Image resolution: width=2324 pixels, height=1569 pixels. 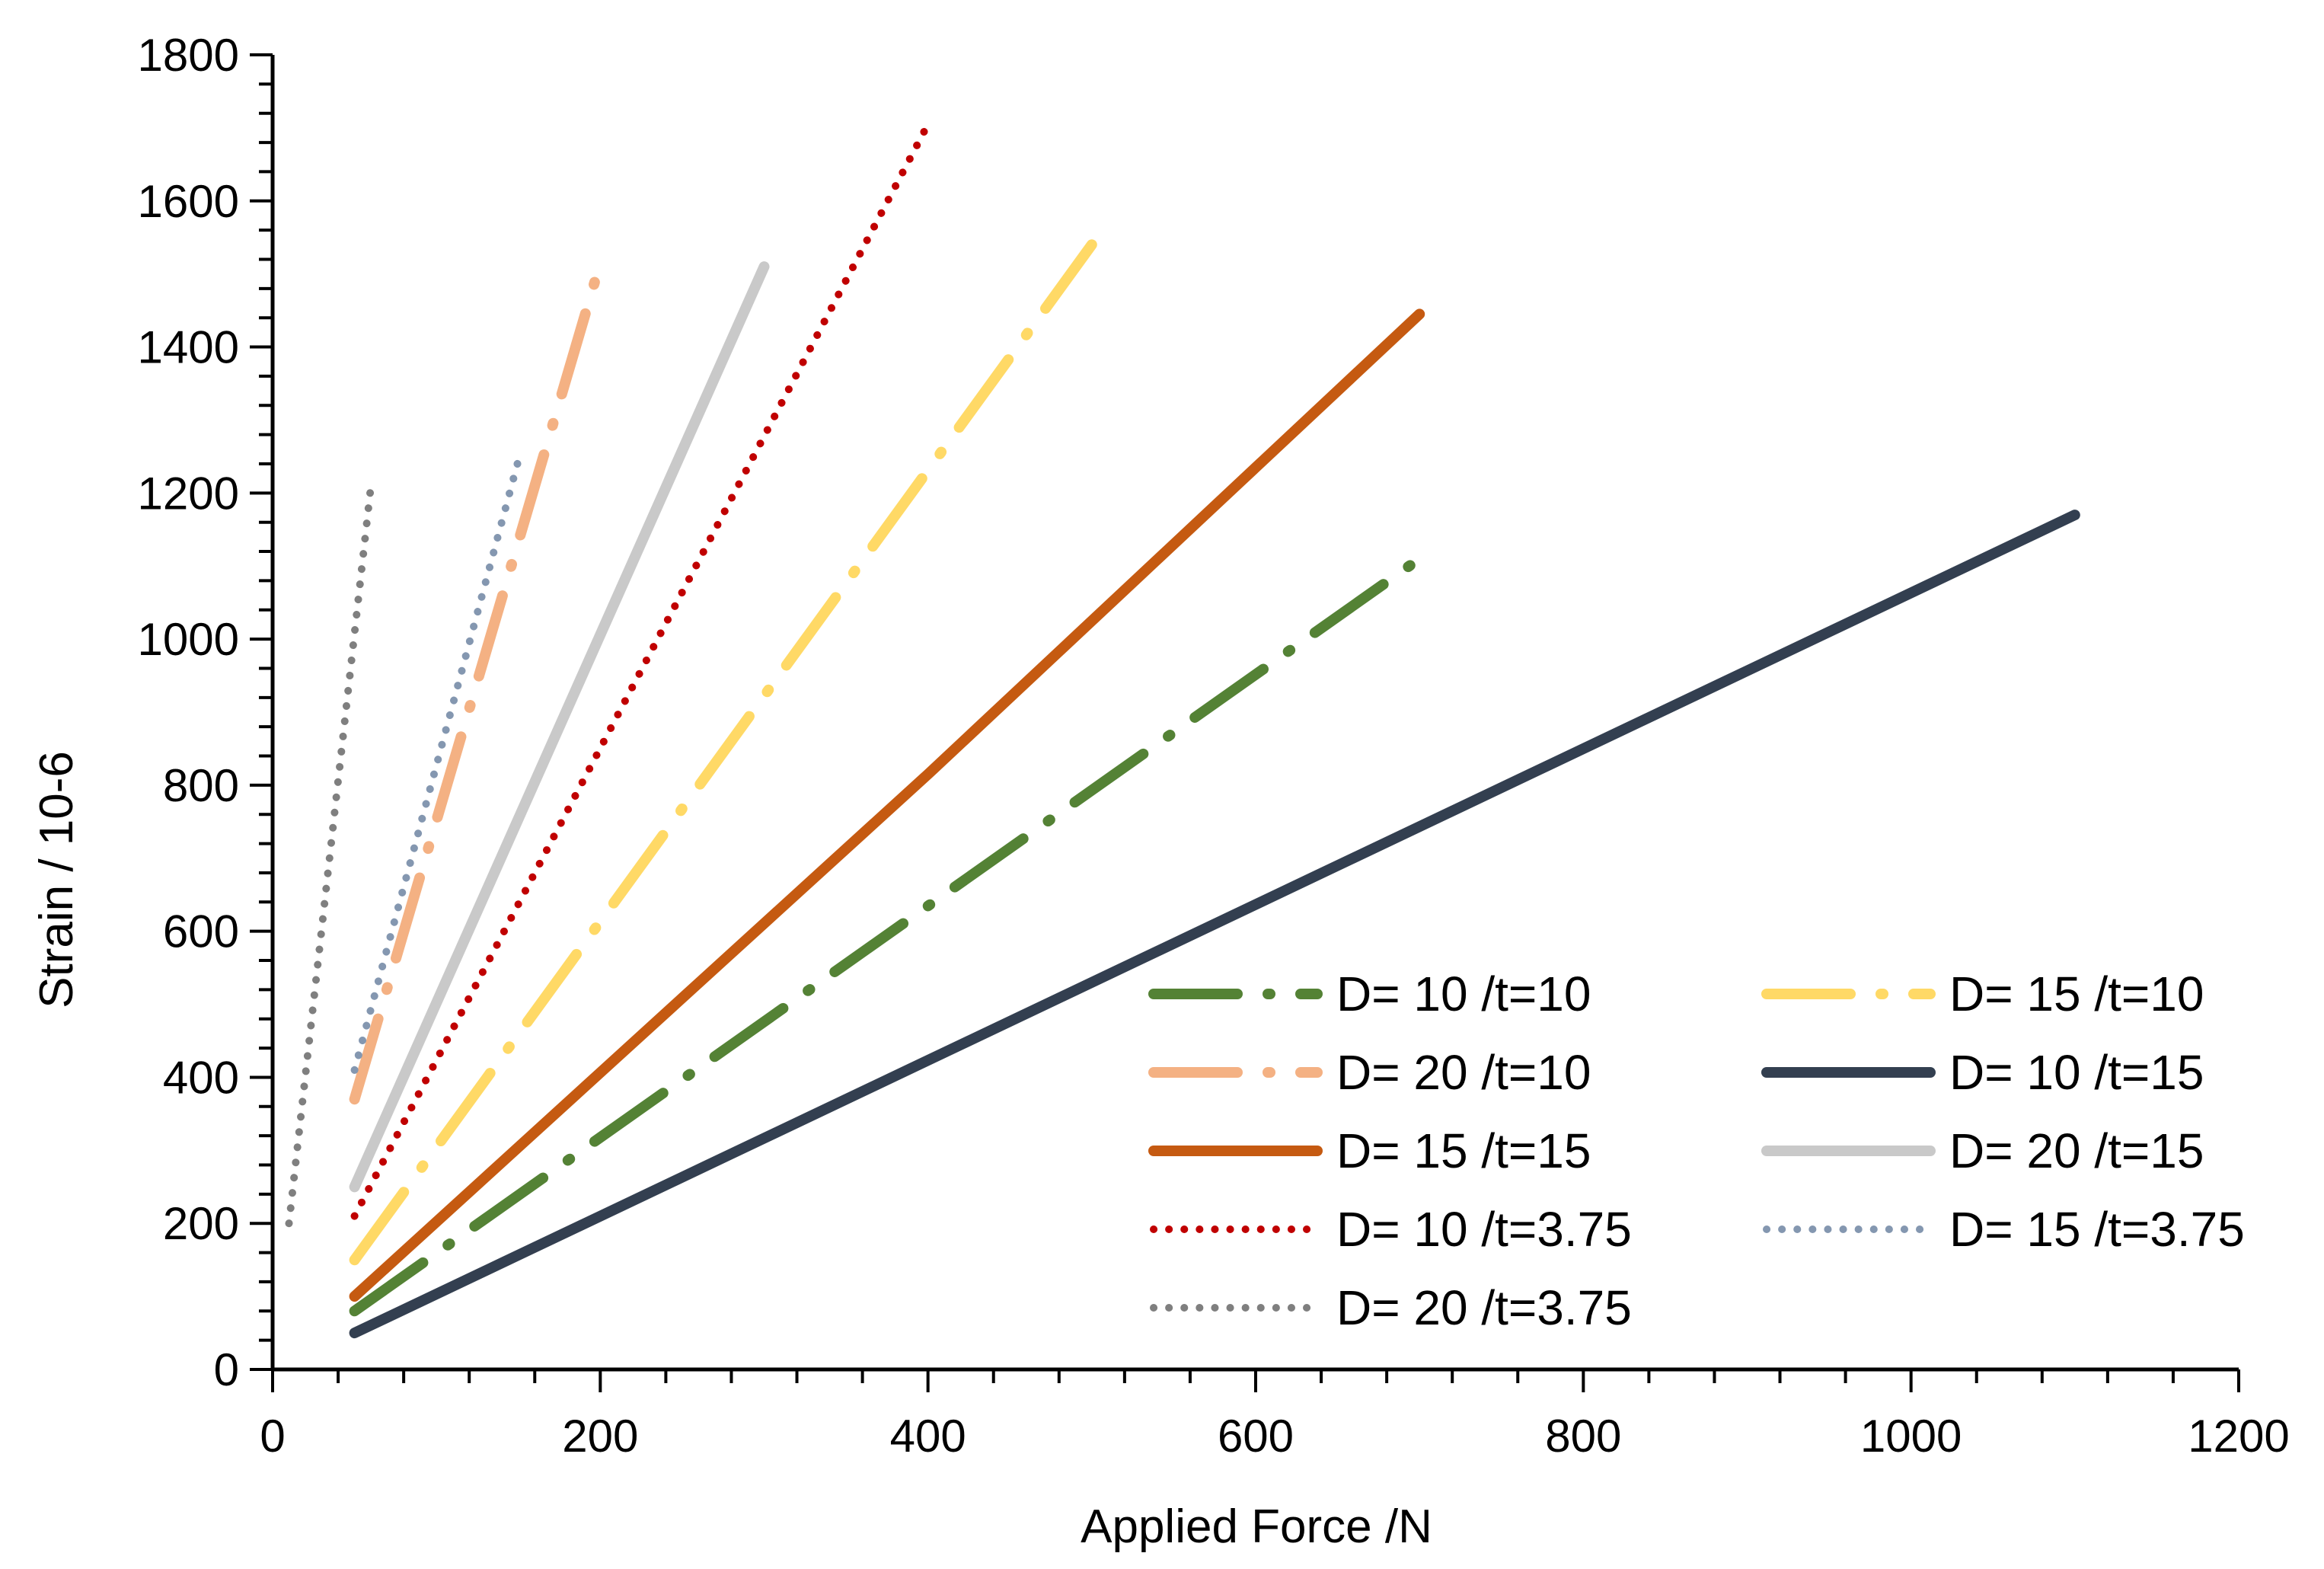 What do you see at coordinates (2097, 1229) in the screenshot?
I see `legend-label: D= 15 /t=3.75` at bounding box center [2097, 1229].